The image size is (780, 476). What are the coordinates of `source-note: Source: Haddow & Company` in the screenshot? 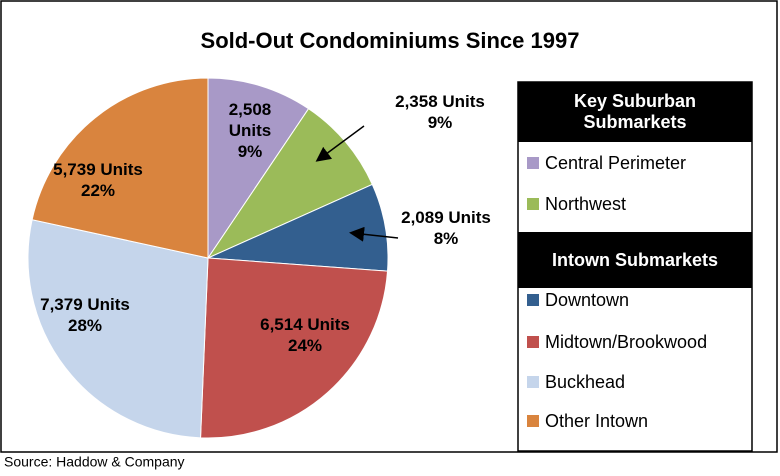 It's located at (94, 462).